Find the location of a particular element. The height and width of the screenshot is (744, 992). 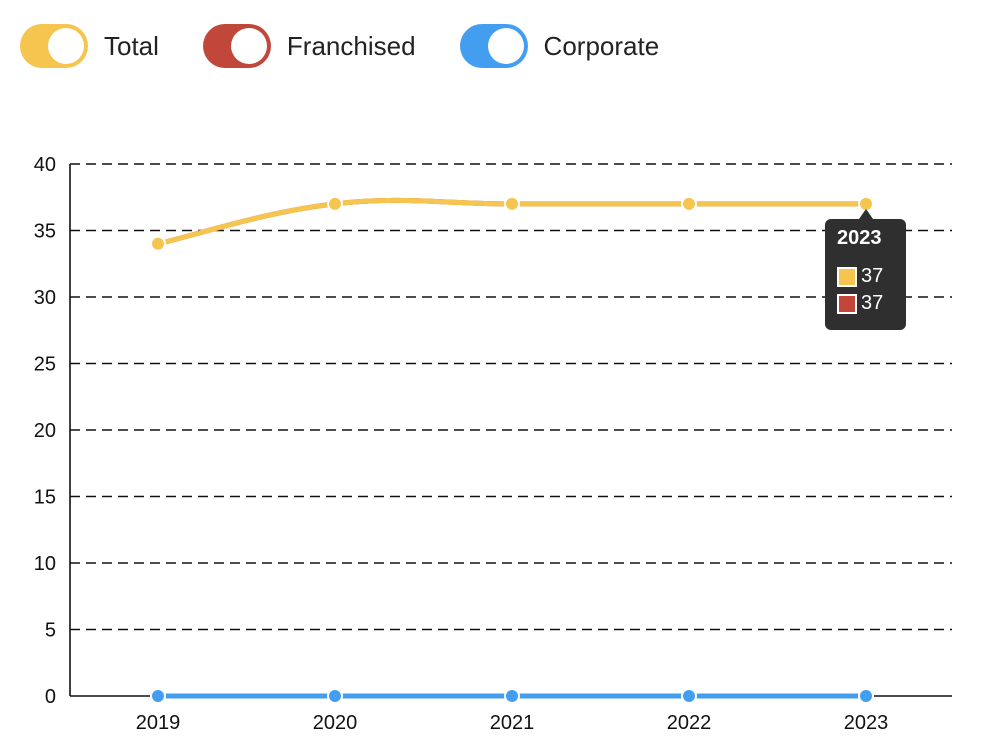

tooltip-swatch-franchised is located at coordinates (847, 303).